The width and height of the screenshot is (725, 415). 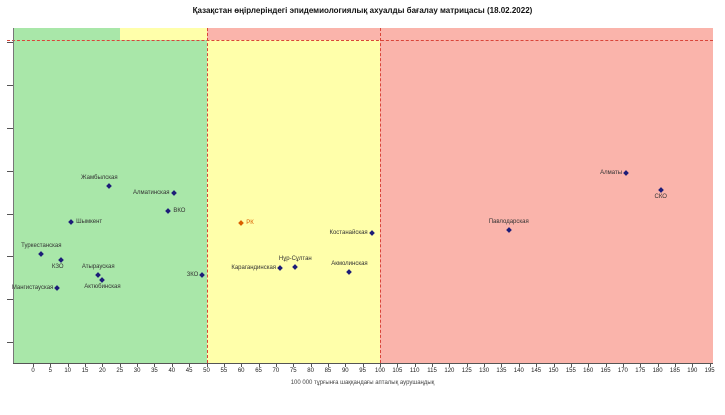 What do you see at coordinates (32, 287) in the screenshot?
I see `point-label: Мангистауская` at bounding box center [32, 287].